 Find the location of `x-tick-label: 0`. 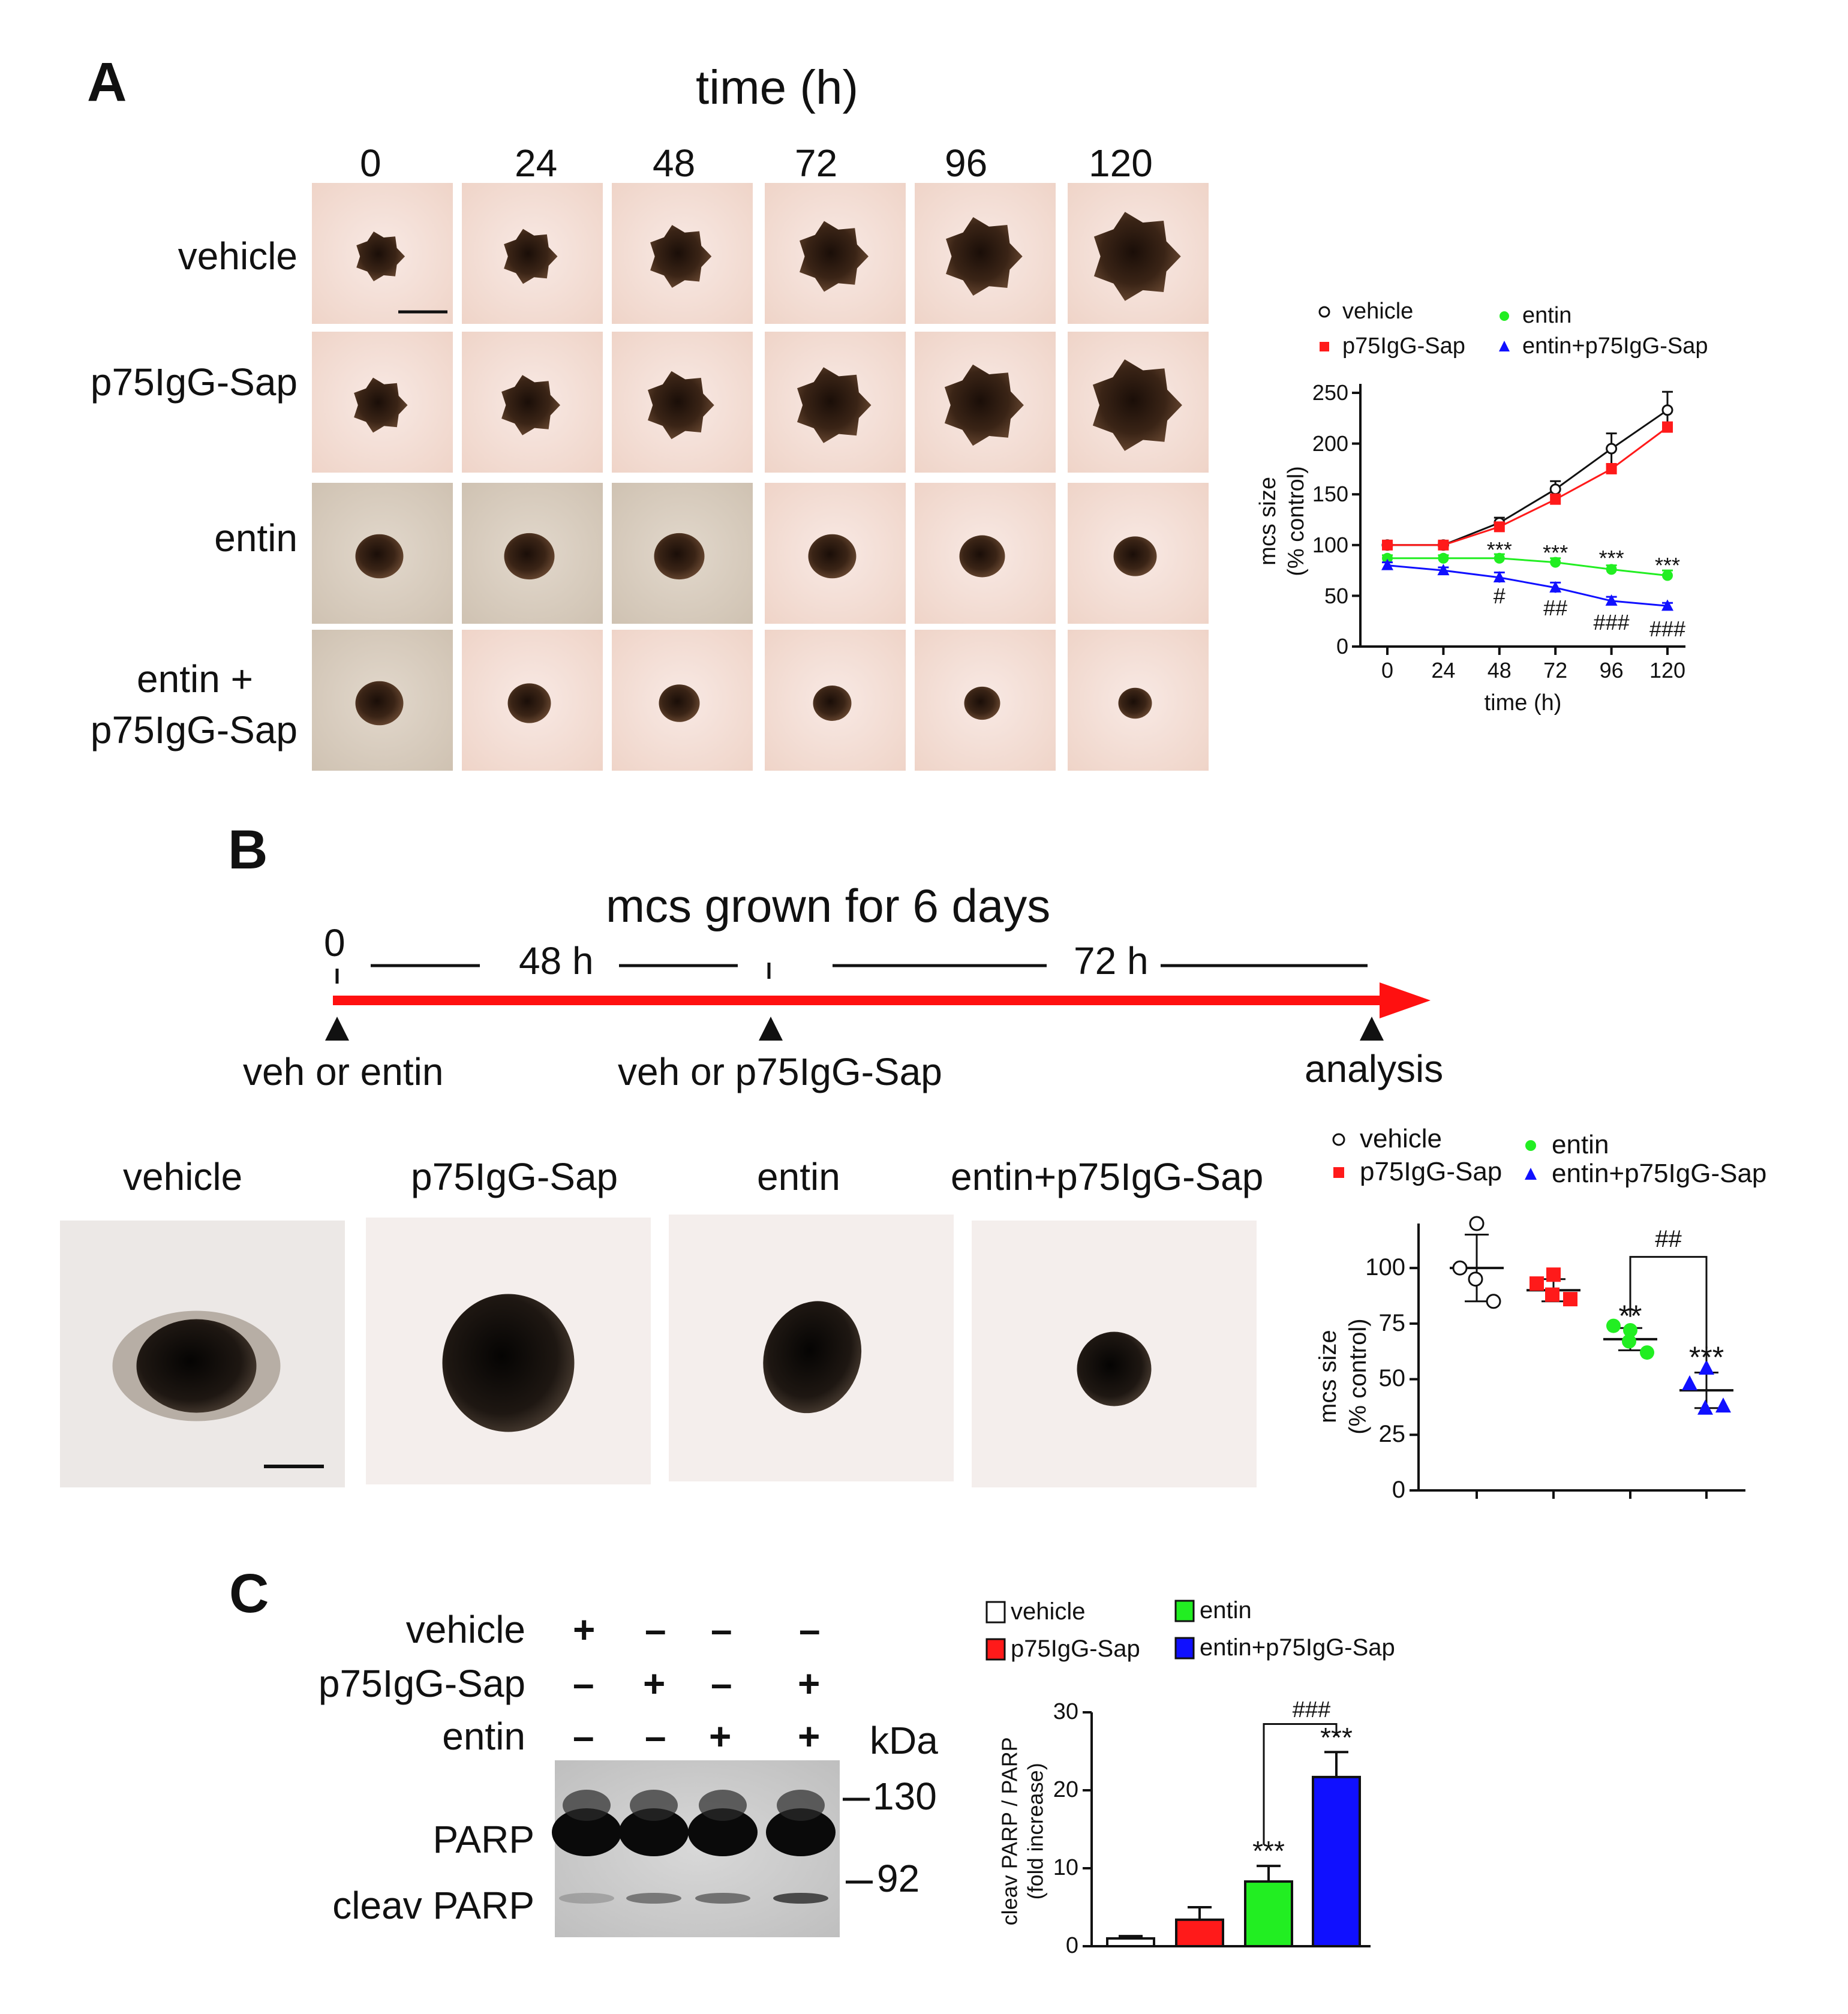

x-tick-label: 0 is located at coordinates (1387, 670).